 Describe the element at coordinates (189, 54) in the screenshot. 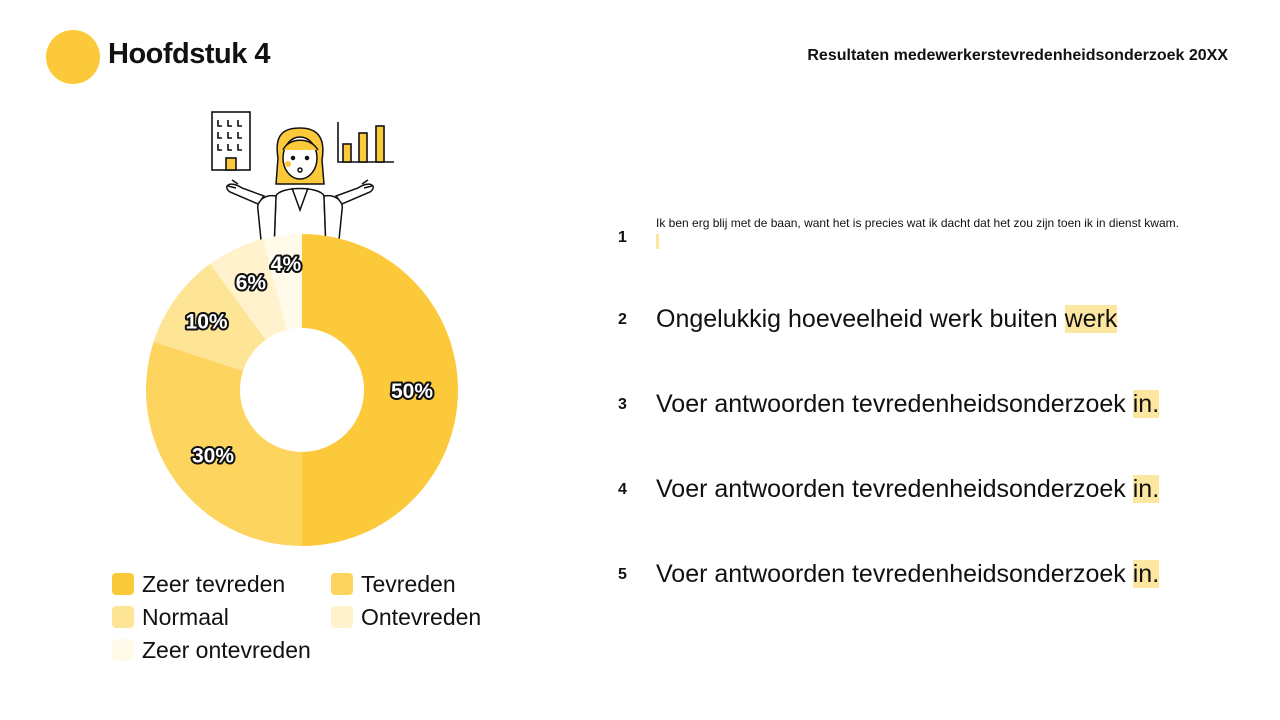

I see `chapter-title: Hoofdstuk 4` at that location.